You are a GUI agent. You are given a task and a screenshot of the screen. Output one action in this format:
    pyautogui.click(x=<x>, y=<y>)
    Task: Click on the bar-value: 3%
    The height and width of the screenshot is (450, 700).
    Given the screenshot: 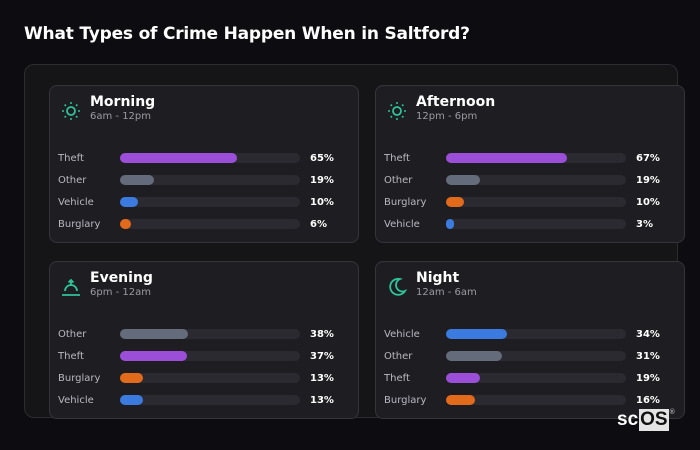 What is the action you would take?
    pyautogui.click(x=644, y=224)
    